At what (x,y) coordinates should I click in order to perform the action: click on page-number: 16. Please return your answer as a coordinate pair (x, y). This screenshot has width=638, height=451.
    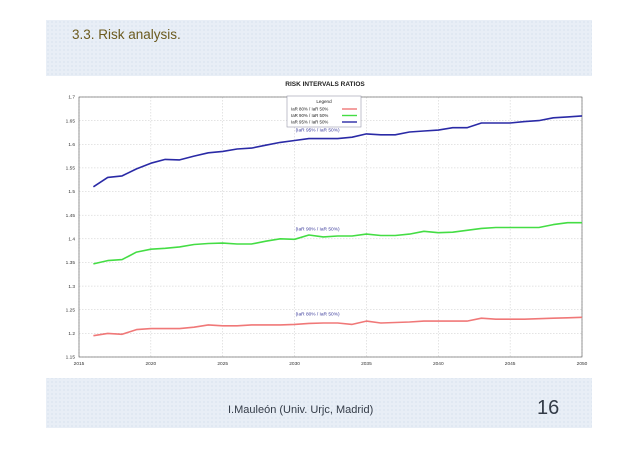
    Looking at the image, I should click on (548, 408).